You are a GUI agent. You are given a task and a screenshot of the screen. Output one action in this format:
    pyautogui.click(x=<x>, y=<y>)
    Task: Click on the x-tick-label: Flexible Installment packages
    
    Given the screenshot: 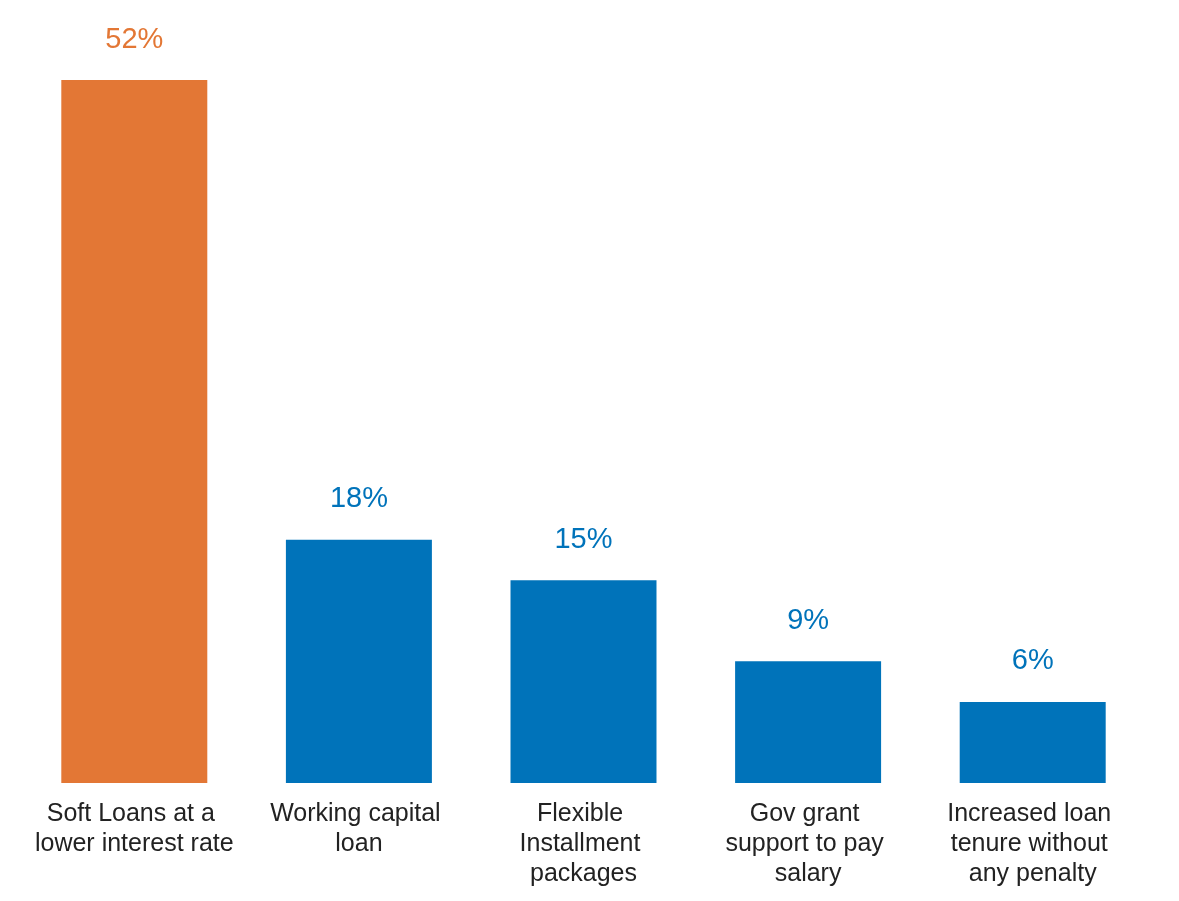 What is the action you would take?
    pyautogui.click(x=583, y=842)
    